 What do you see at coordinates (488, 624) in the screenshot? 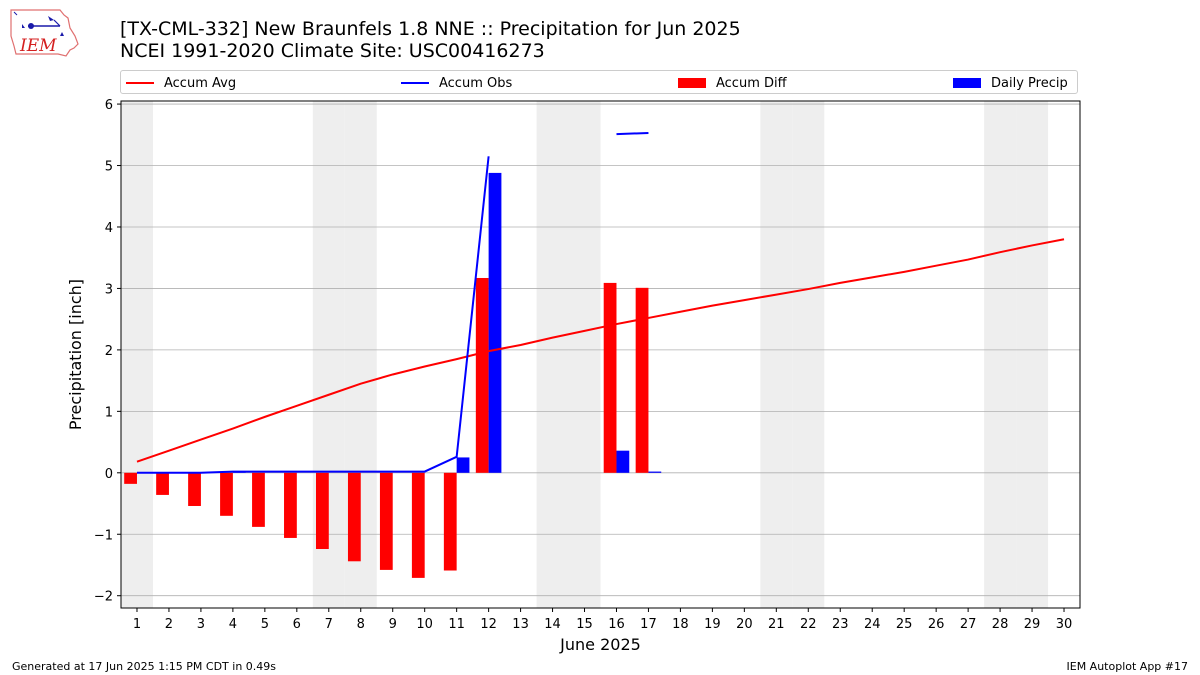
I see `x-tick-label: 12` at bounding box center [488, 624].